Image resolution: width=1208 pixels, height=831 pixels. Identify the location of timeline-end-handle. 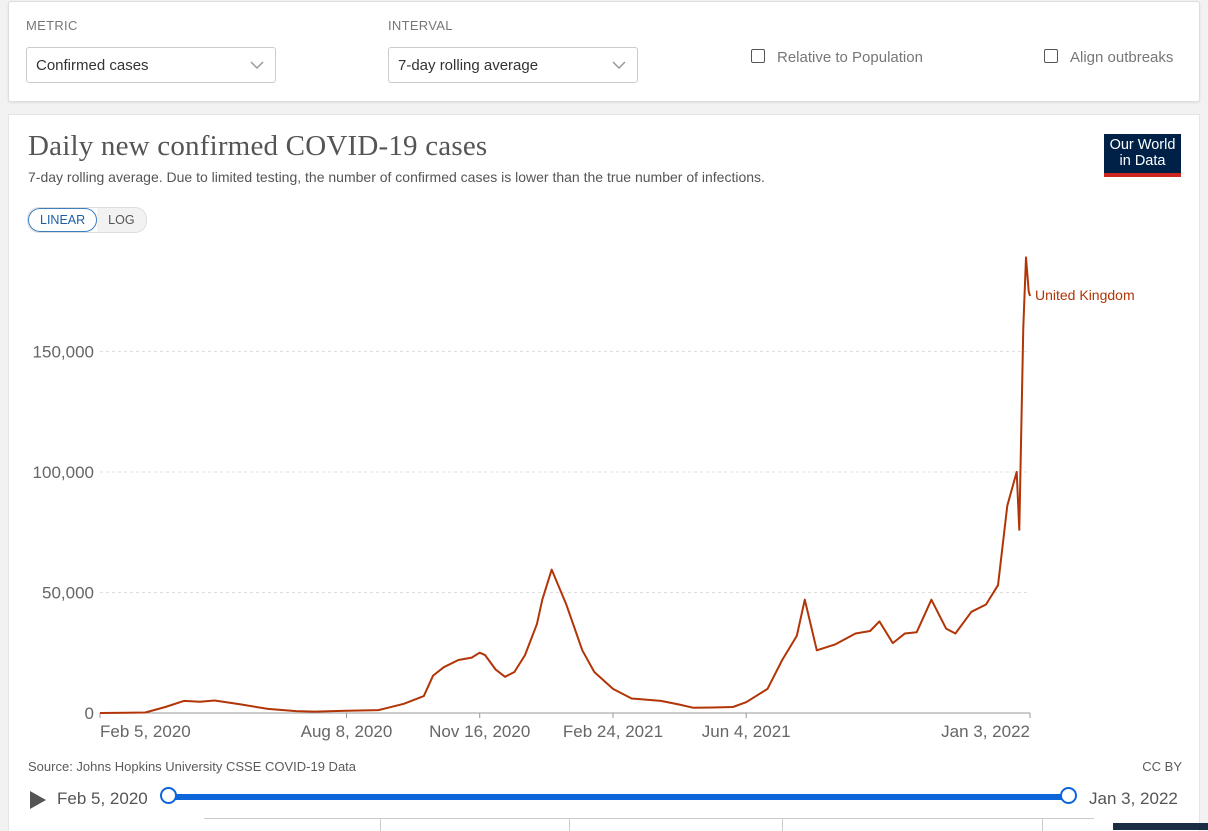
(1068, 795).